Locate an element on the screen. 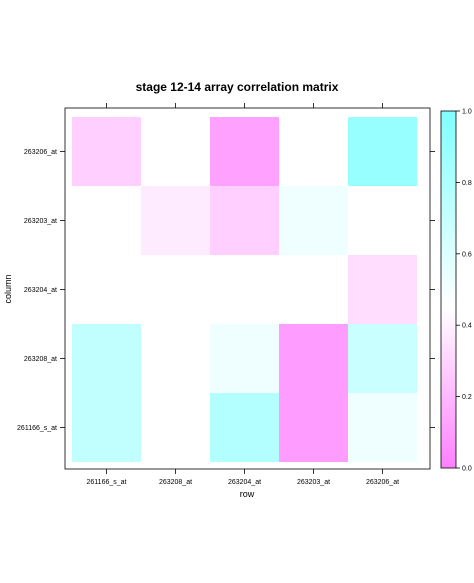  colorbar-tick-label: 1.0 is located at coordinates (467, 112).